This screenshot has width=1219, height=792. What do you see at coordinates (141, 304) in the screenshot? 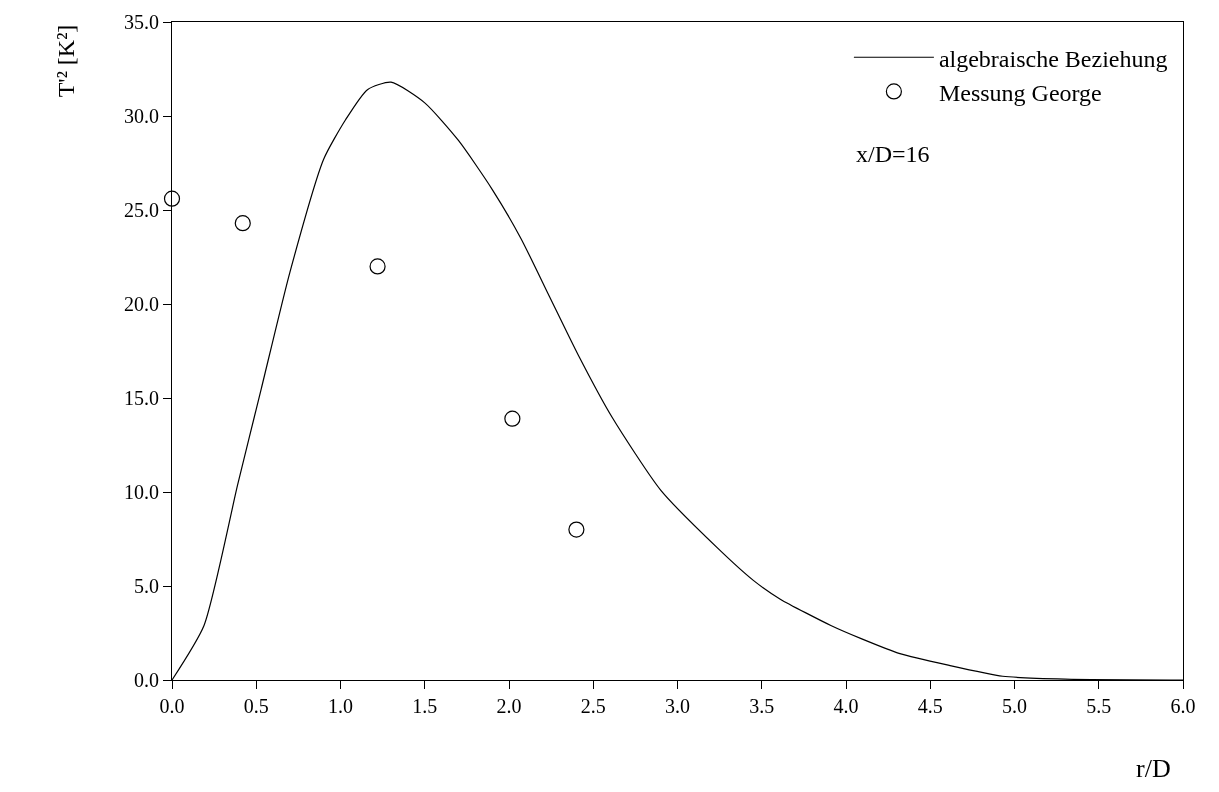
I see `y-tick-label: 20.0` at bounding box center [141, 304].